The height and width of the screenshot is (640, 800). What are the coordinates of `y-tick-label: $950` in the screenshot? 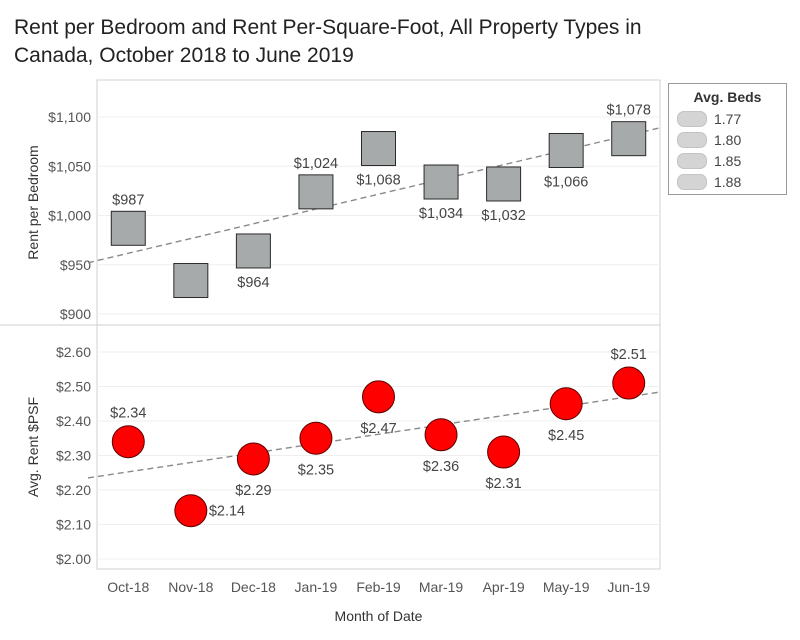 It's located at (75, 265).